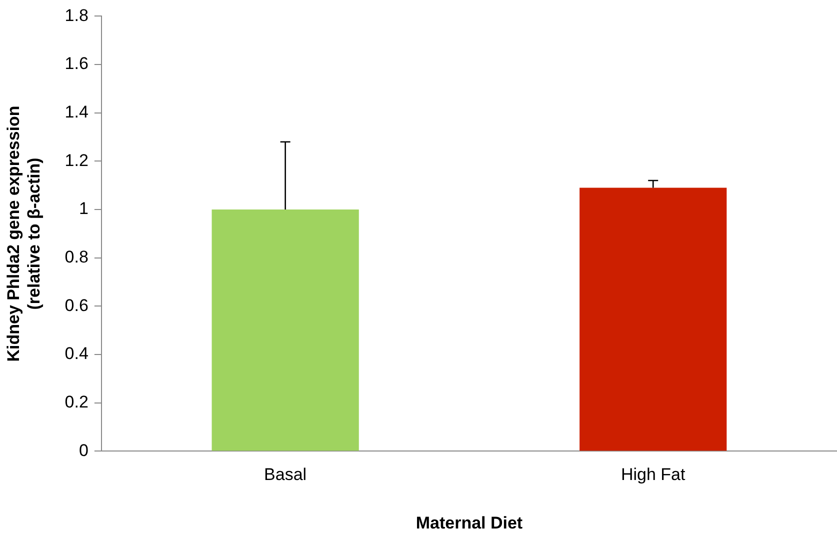 This screenshot has width=837, height=548. Describe the element at coordinates (76, 305) in the screenshot. I see `y-tick-label: 0.6` at that location.